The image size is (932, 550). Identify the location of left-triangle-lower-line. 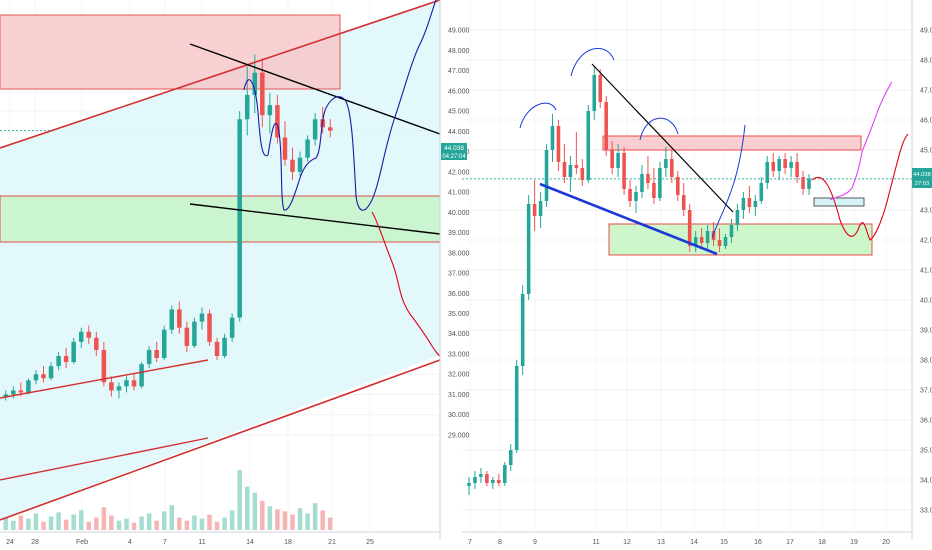
(315, 219).